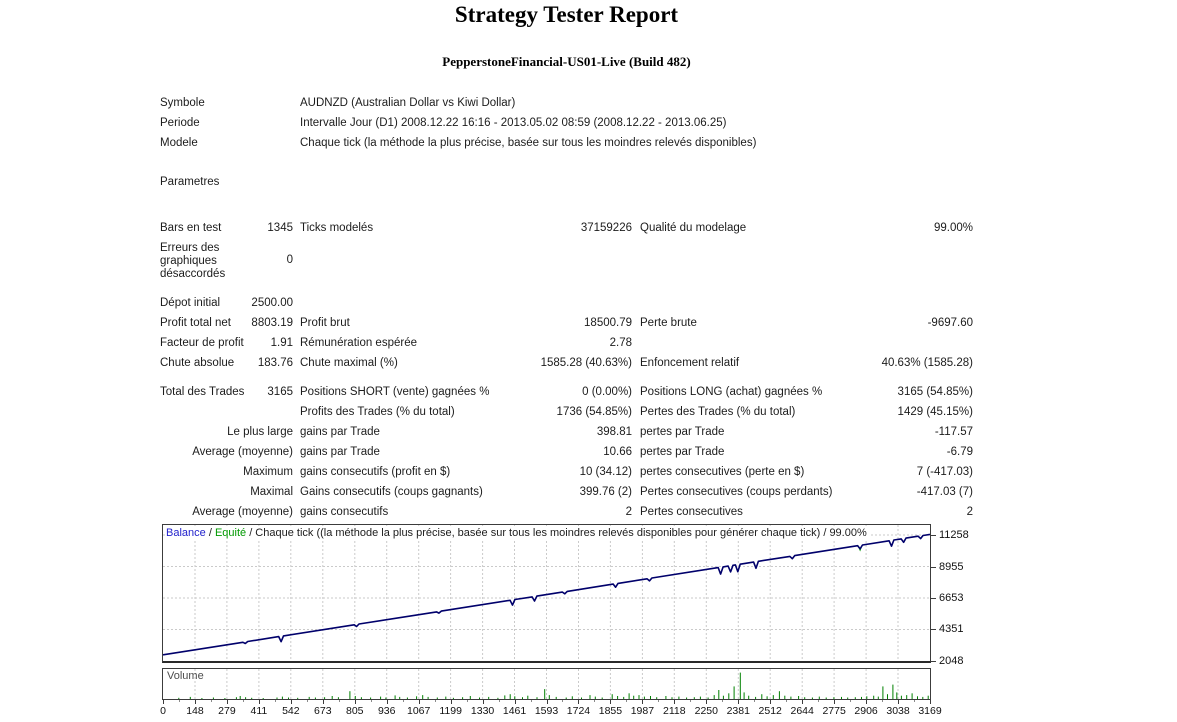 This screenshot has width=1177, height=722. Describe the element at coordinates (546, 711) in the screenshot. I see `x-axis-tick-label: 1593` at that location.